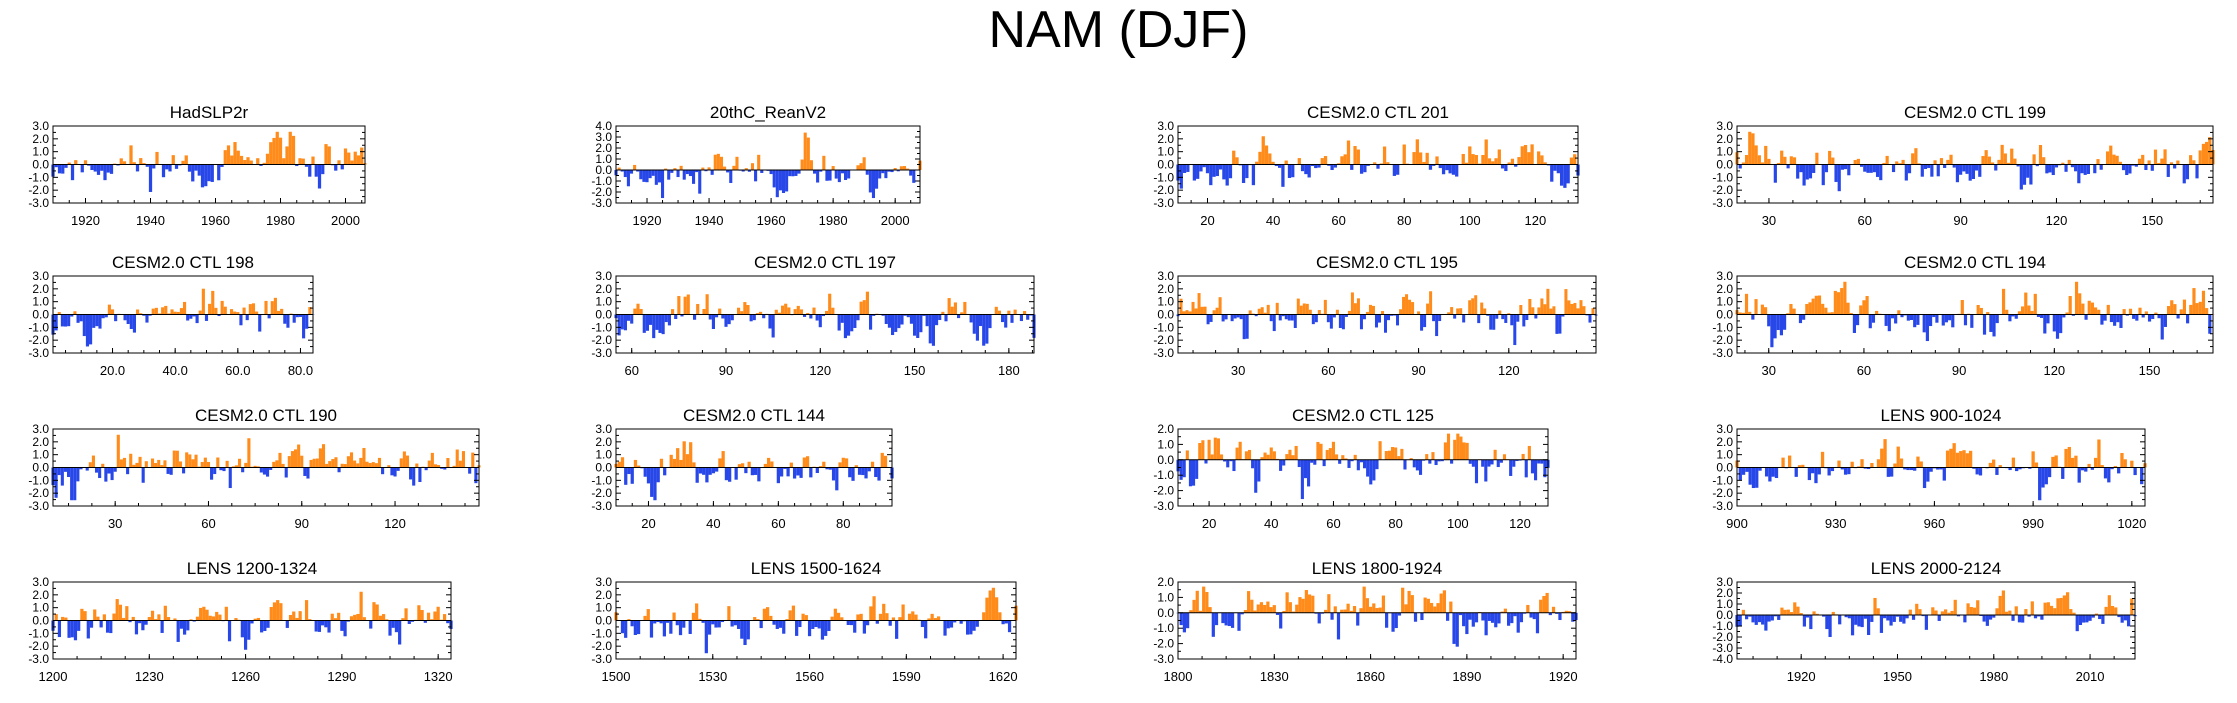 The width and height of the screenshot is (2237, 703). What do you see at coordinates (1238, 370) in the screenshot?
I see `x-tick-label: 30` at bounding box center [1238, 370].